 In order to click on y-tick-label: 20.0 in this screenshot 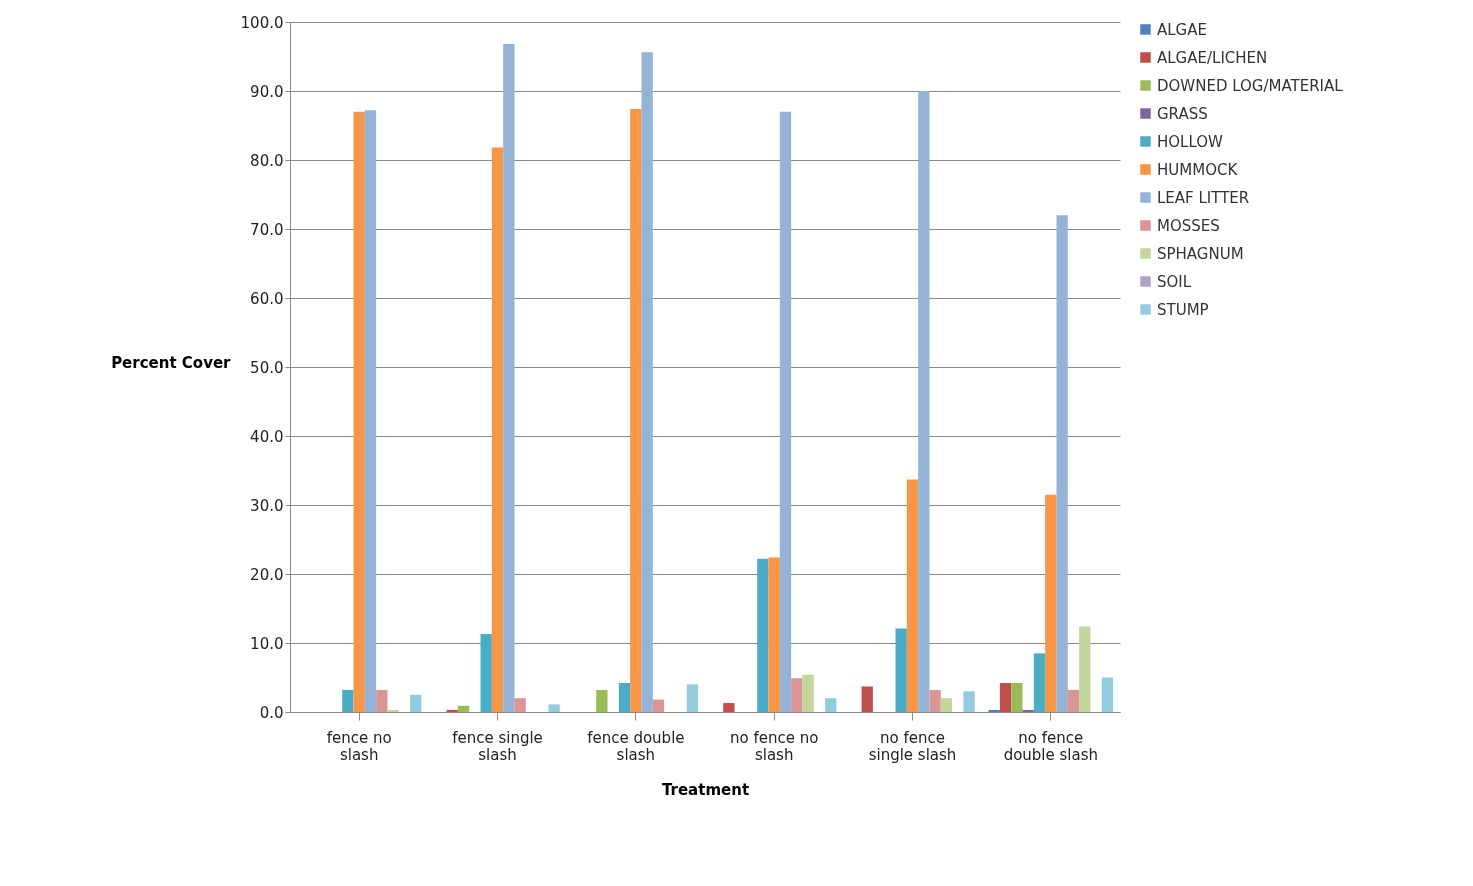, I will do `click(267, 574)`.